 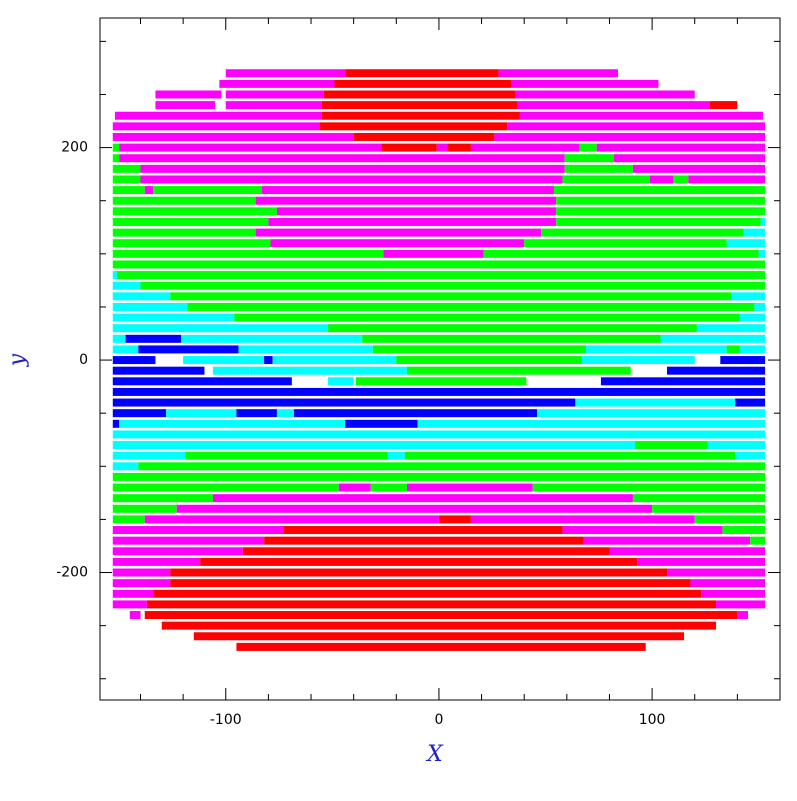 I want to click on x-tick-label: 100, so click(x=652, y=720).